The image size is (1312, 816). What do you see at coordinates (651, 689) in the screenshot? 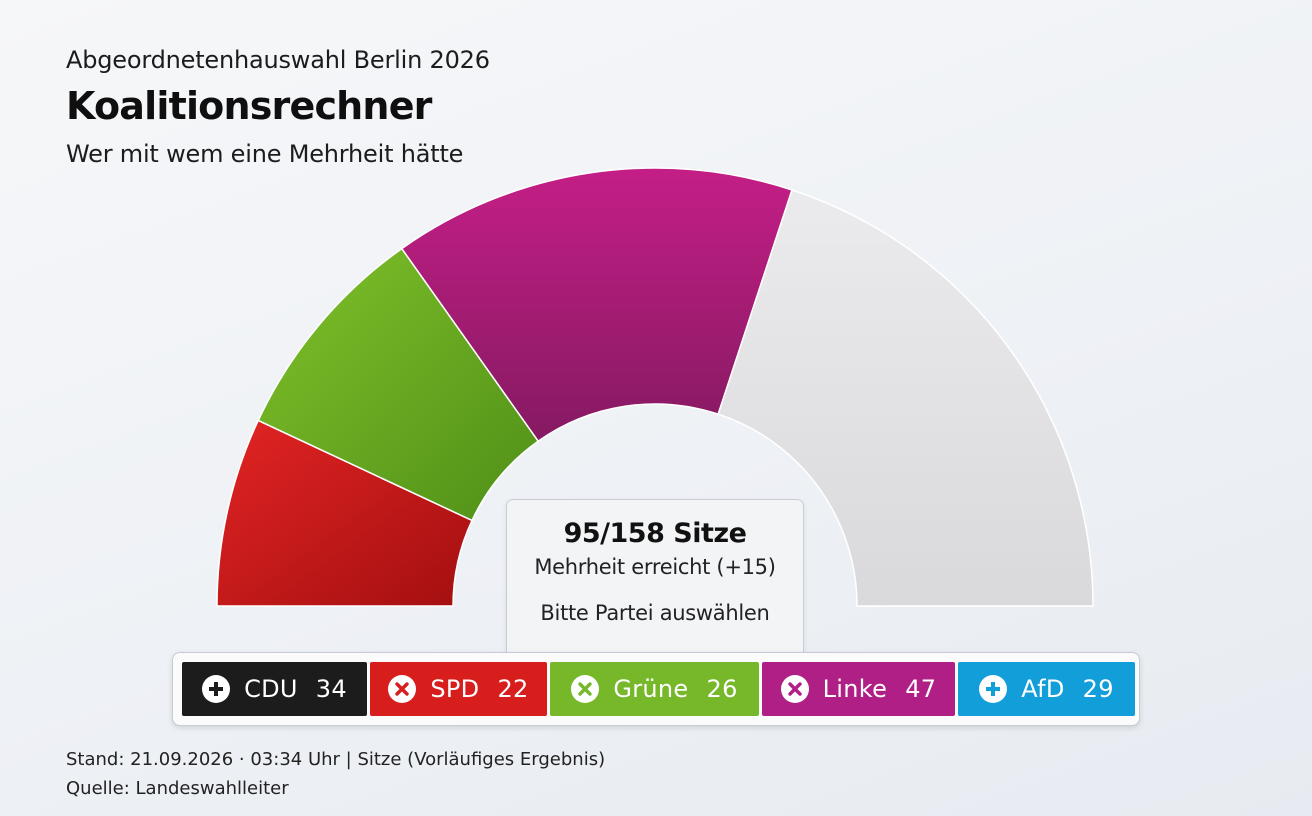
I see `party-name: Grüne` at bounding box center [651, 689].